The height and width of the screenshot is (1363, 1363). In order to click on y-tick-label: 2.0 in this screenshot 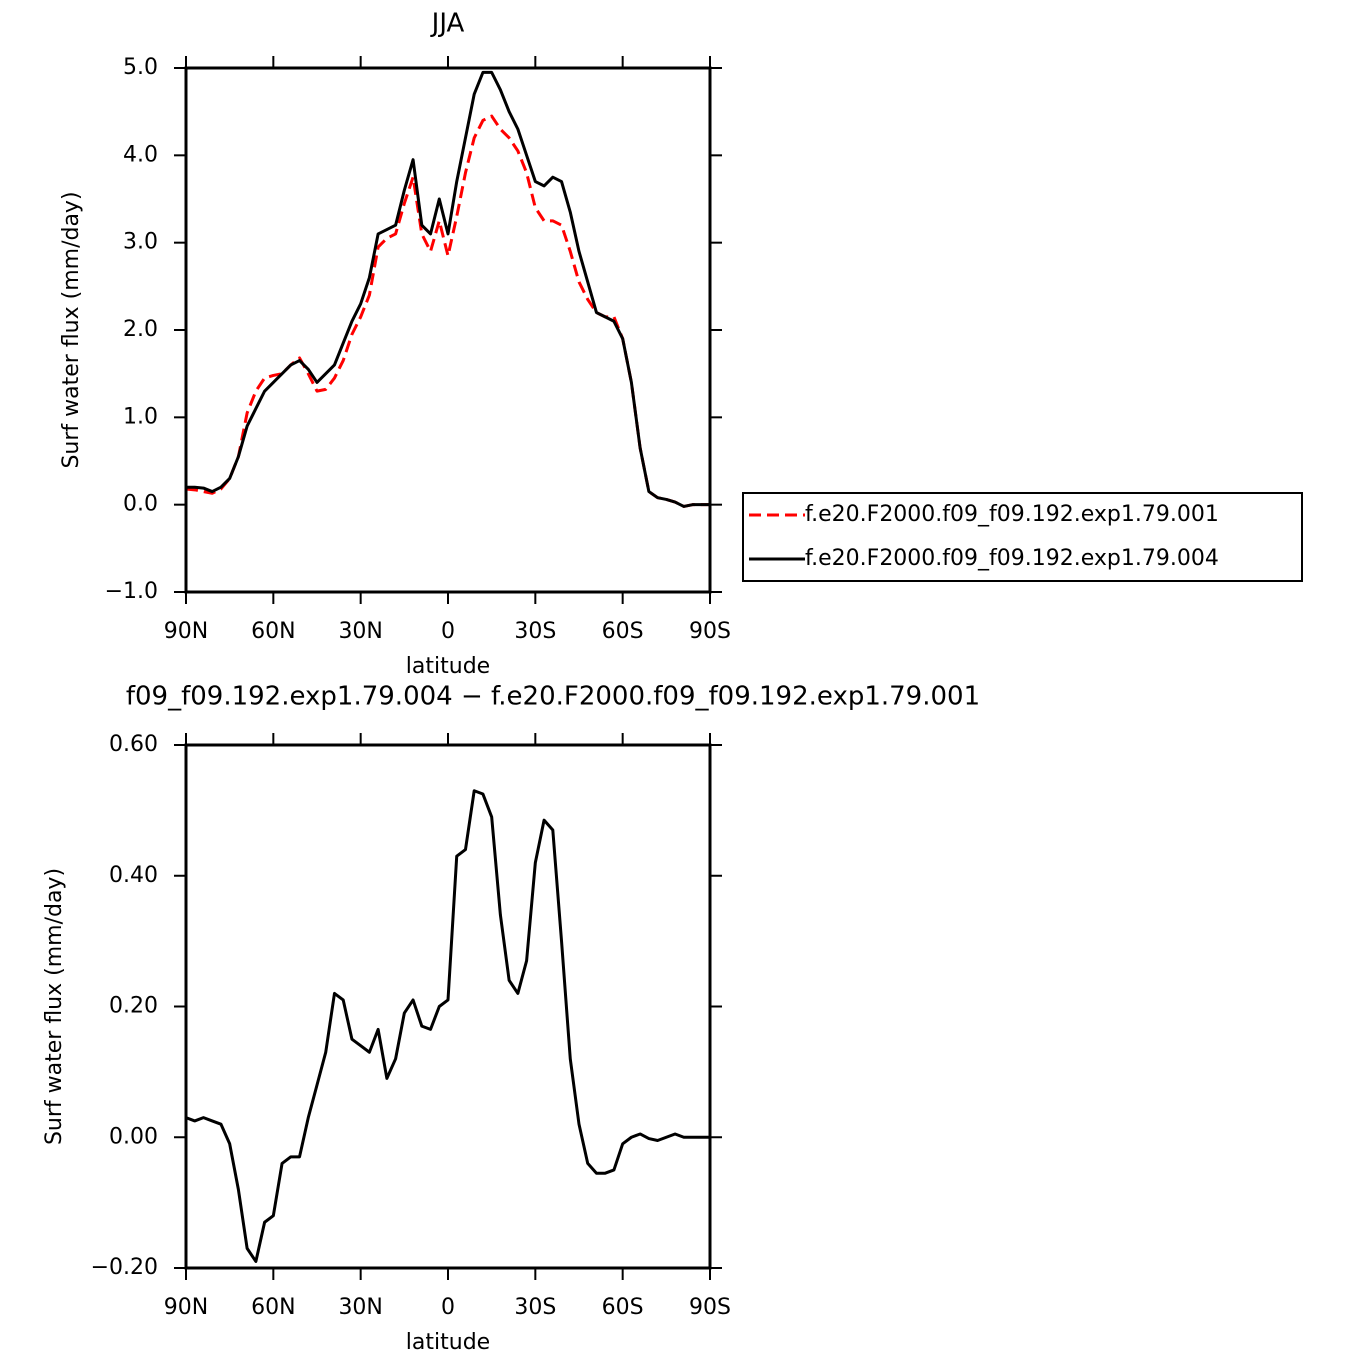, I will do `click(140, 329)`.